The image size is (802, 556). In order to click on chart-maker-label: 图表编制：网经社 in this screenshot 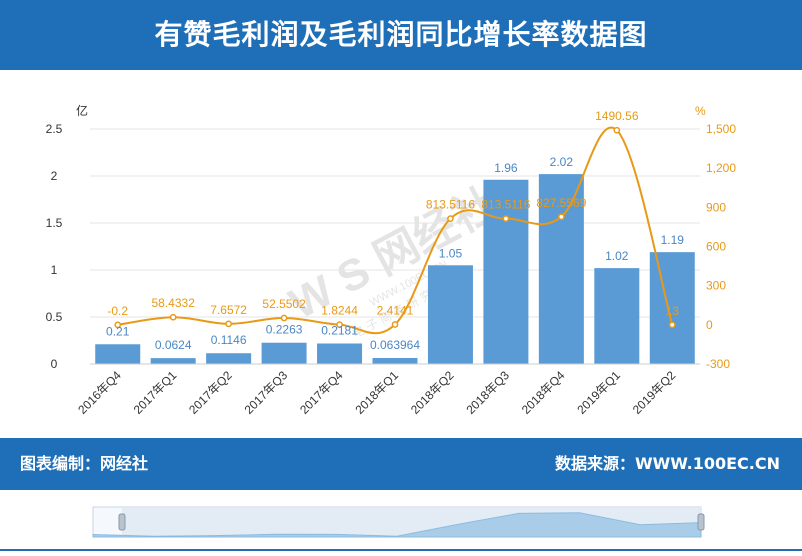, I will do `click(84, 463)`.